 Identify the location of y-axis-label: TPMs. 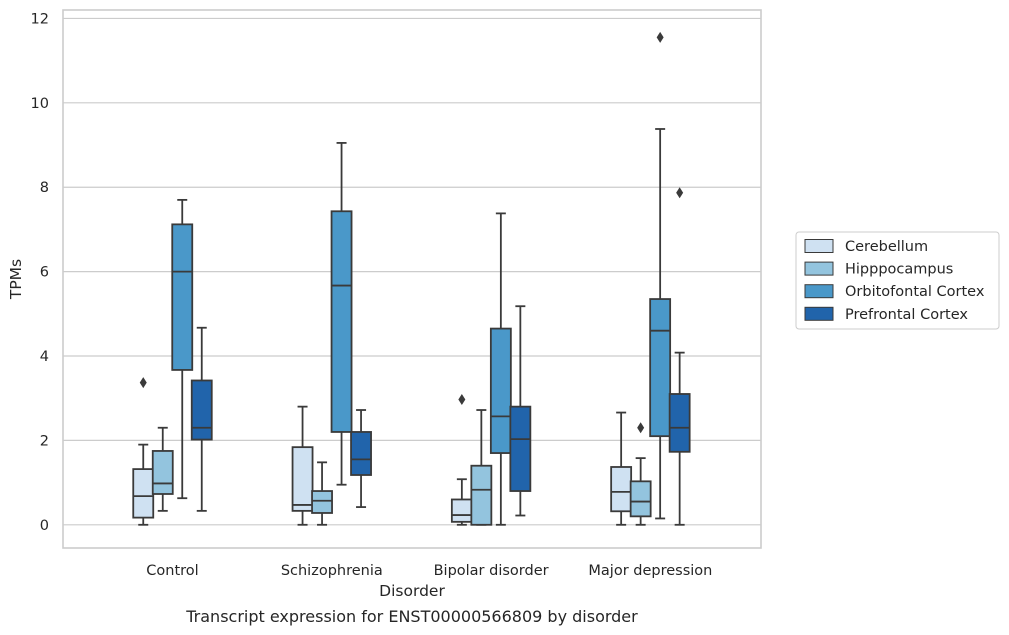
(16, 279).